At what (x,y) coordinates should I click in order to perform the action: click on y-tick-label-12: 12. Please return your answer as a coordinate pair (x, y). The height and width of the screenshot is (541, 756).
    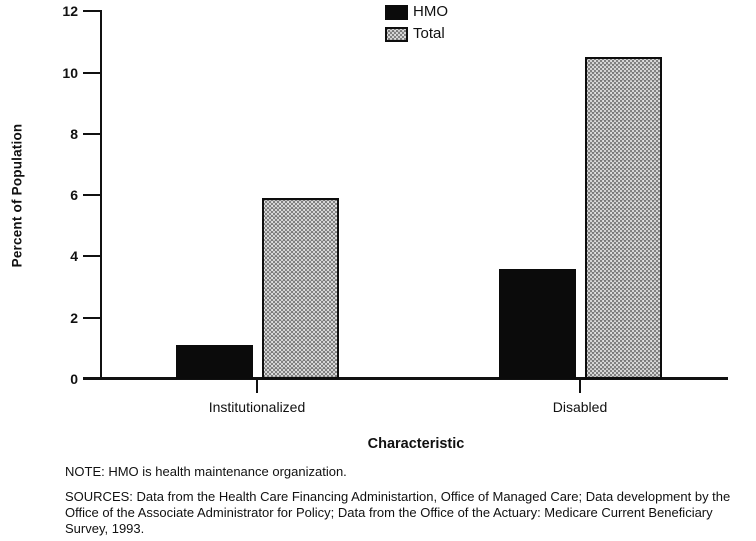
    Looking at the image, I should click on (70, 11).